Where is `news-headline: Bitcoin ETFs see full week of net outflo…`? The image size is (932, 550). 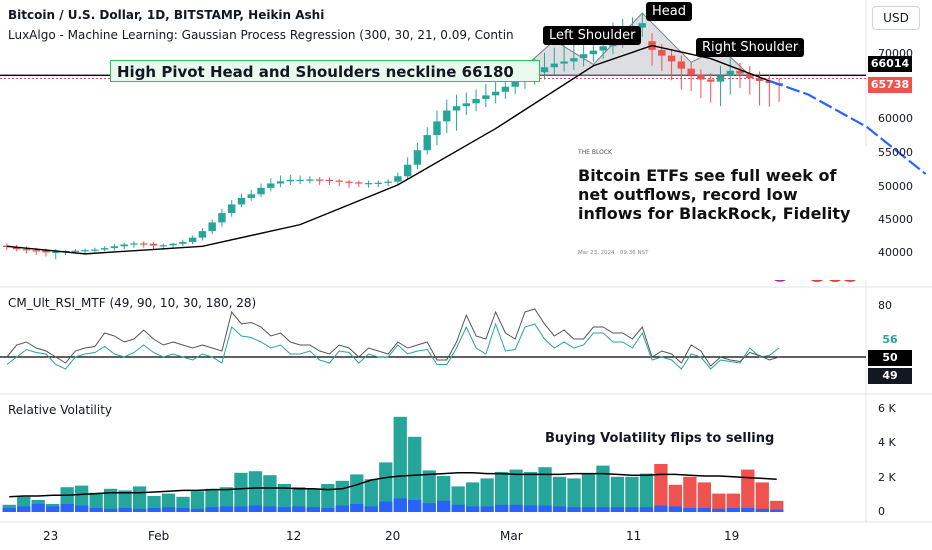
news-headline: Bitcoin ETFs see full week of net outflo… is located at coordinates (714, 194).